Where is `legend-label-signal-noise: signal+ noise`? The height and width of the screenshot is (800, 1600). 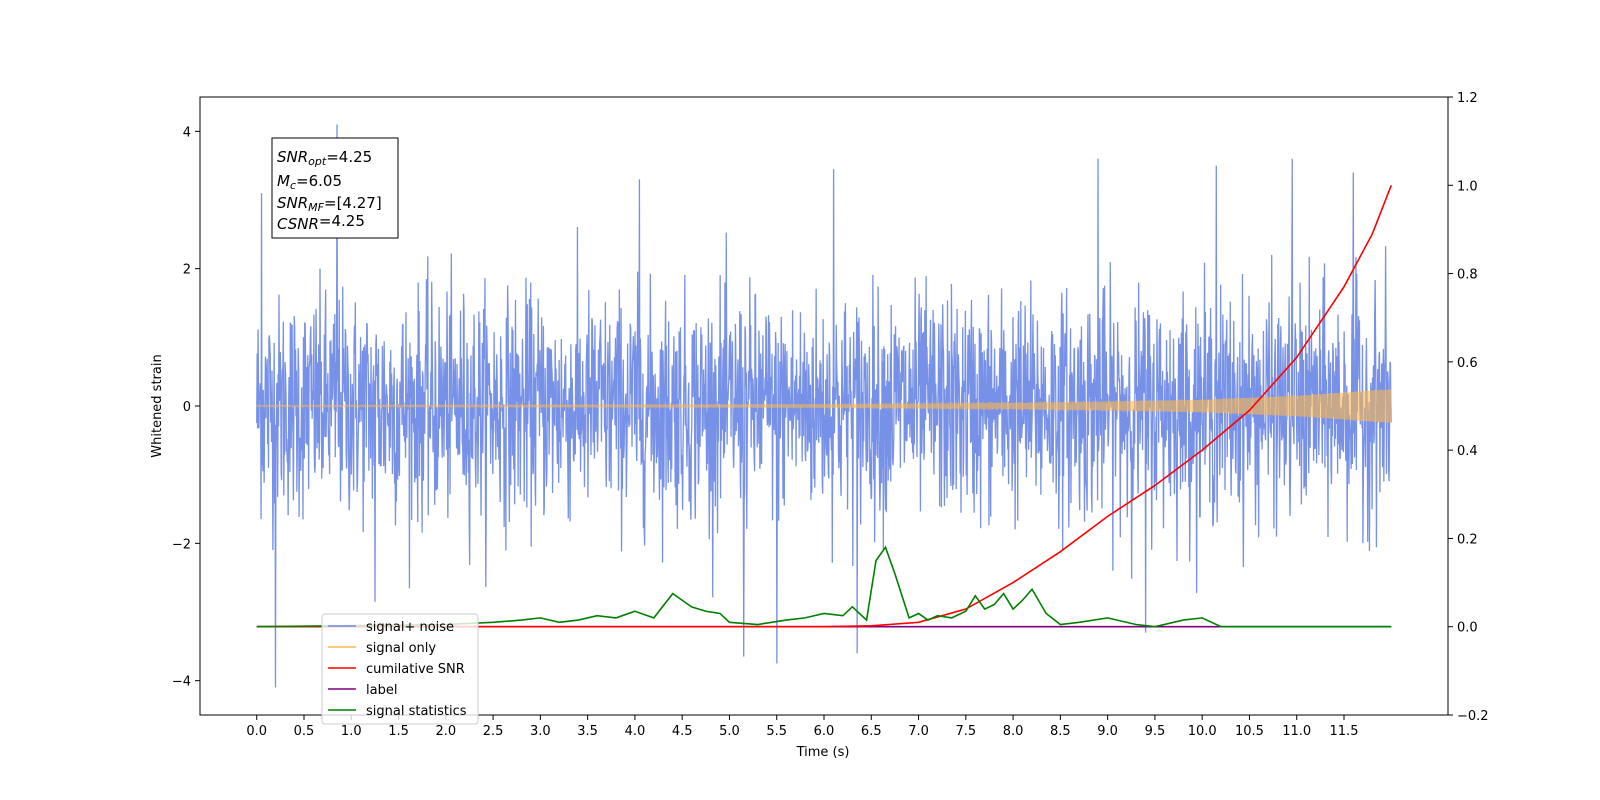 legend-label-signal-noise: signal+ noise is located at coordinates (410, 627).